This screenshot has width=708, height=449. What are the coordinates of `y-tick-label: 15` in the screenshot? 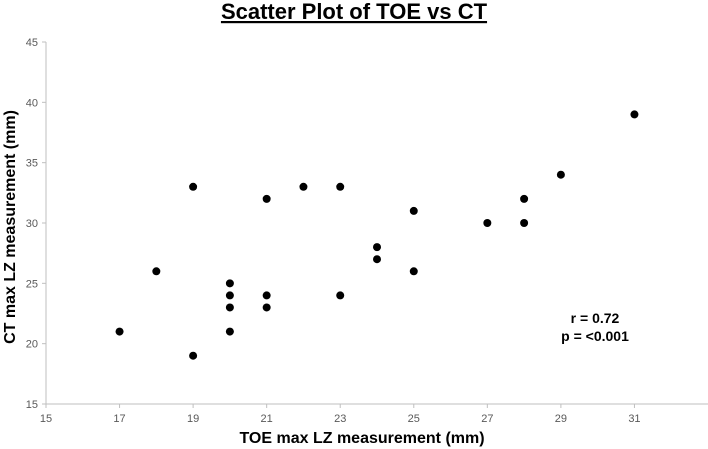 It's located at (32, 405).